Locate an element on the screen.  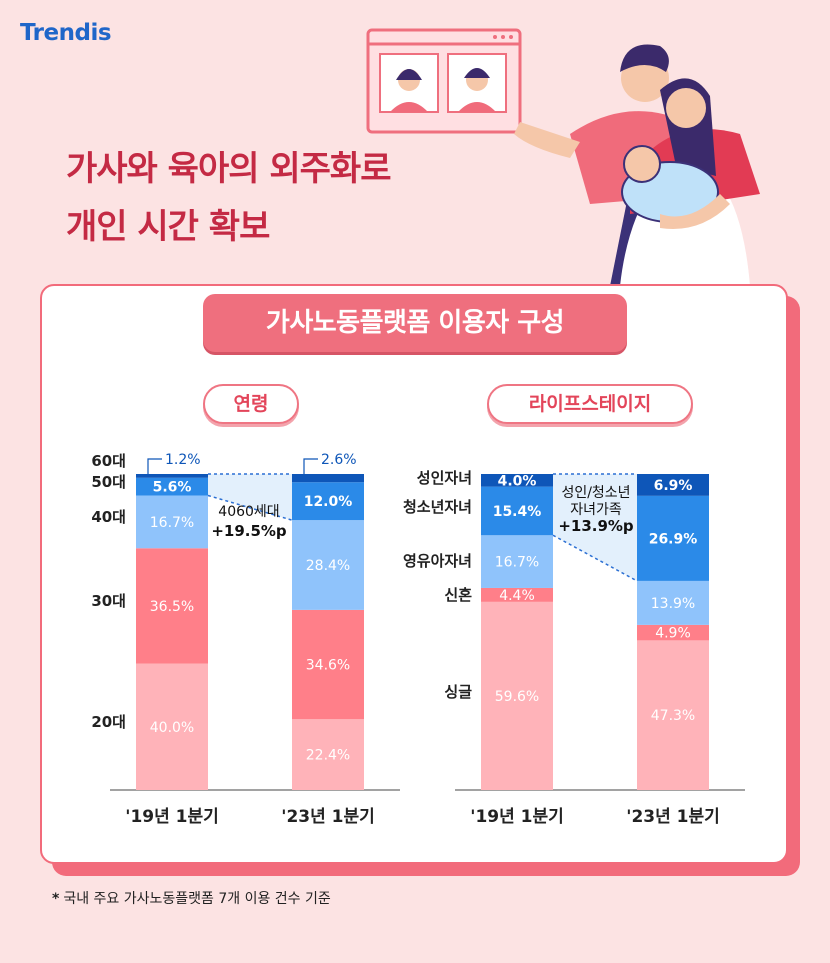
data-label: 5.6% is located at coordinates (172, 488).